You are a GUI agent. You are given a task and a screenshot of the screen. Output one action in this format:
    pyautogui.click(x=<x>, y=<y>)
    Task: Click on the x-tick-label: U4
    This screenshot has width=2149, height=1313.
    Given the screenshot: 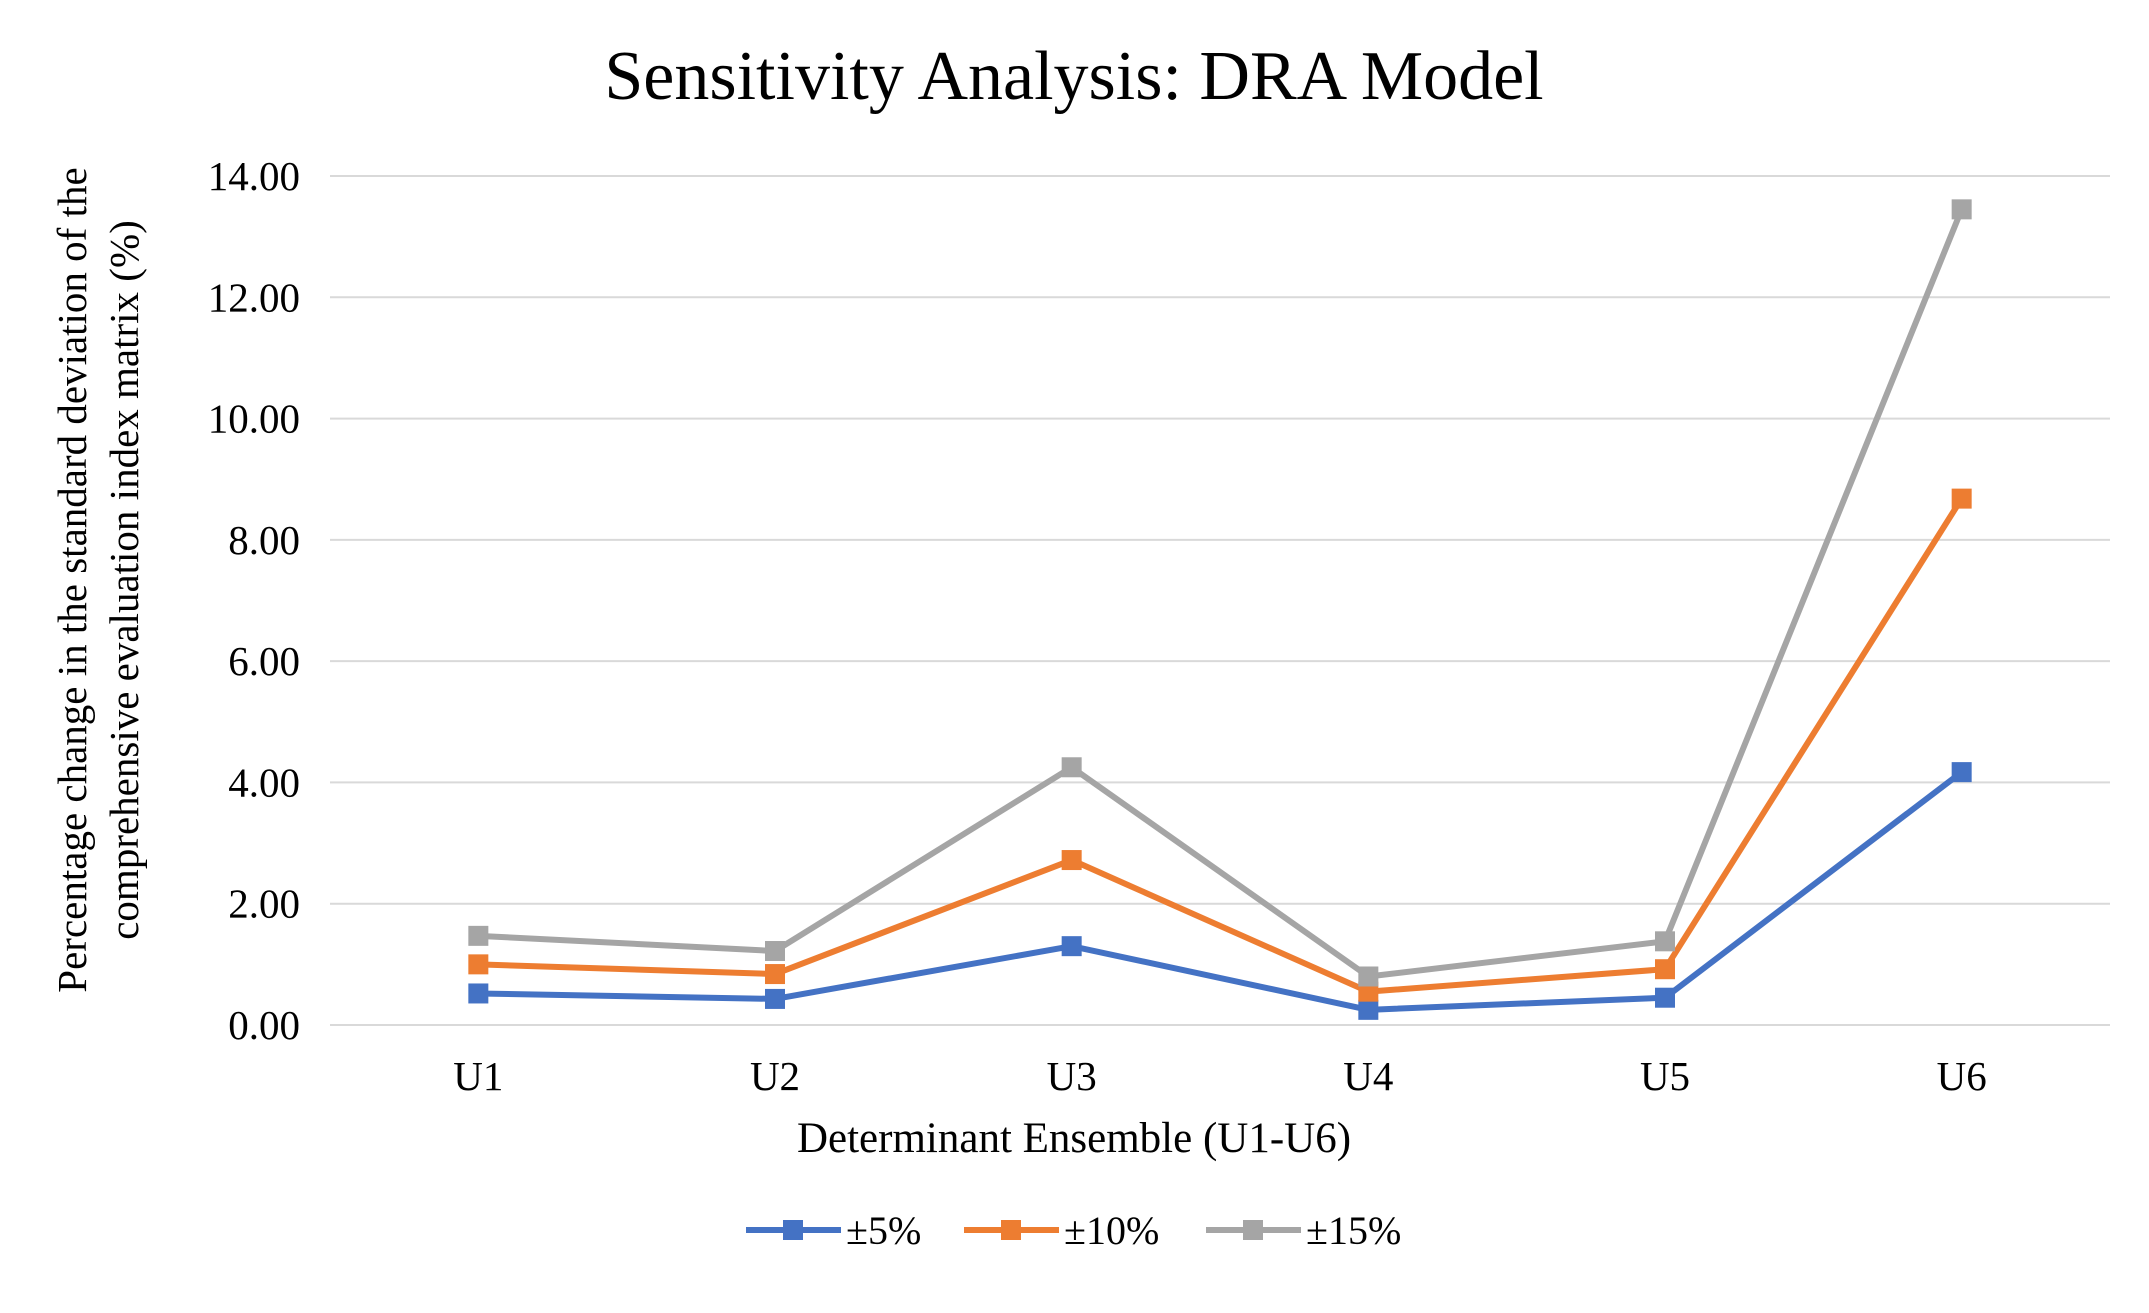 What is the action you would take?
    pyautogui.click(x=1368, y=1076)
    